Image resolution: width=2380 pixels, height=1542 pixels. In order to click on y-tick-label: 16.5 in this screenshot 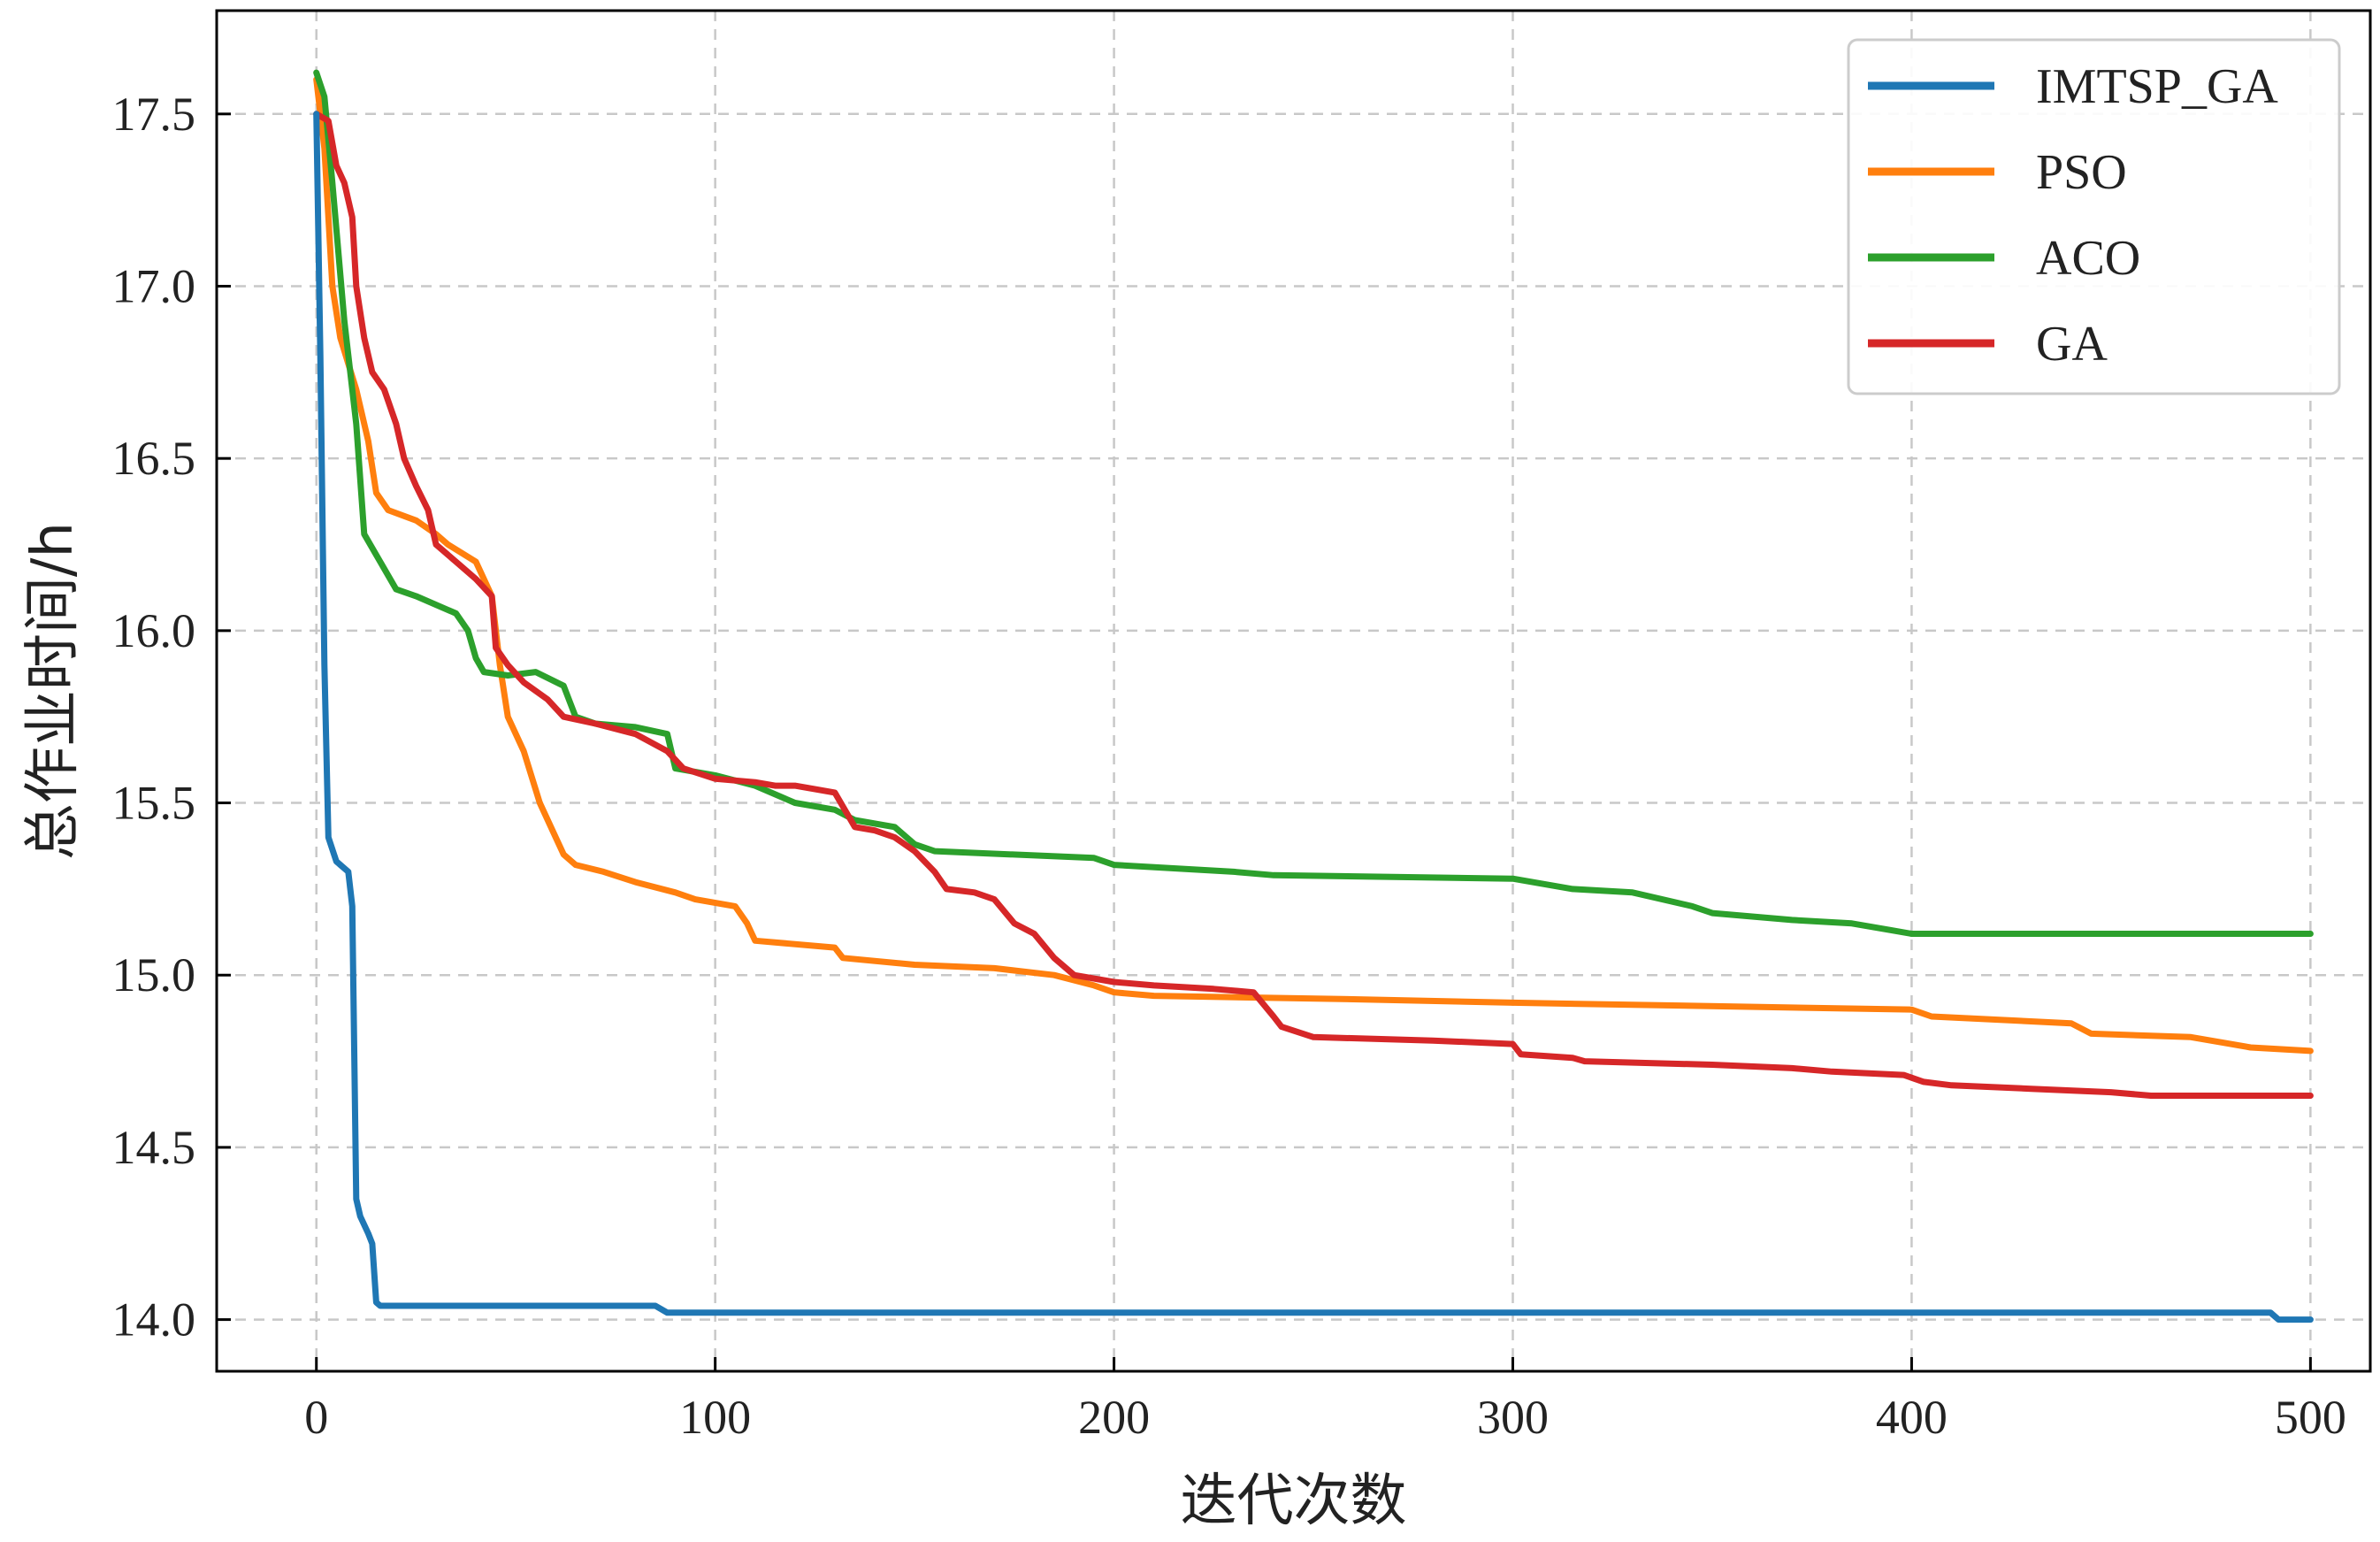, I will do `click(154, 458)`.